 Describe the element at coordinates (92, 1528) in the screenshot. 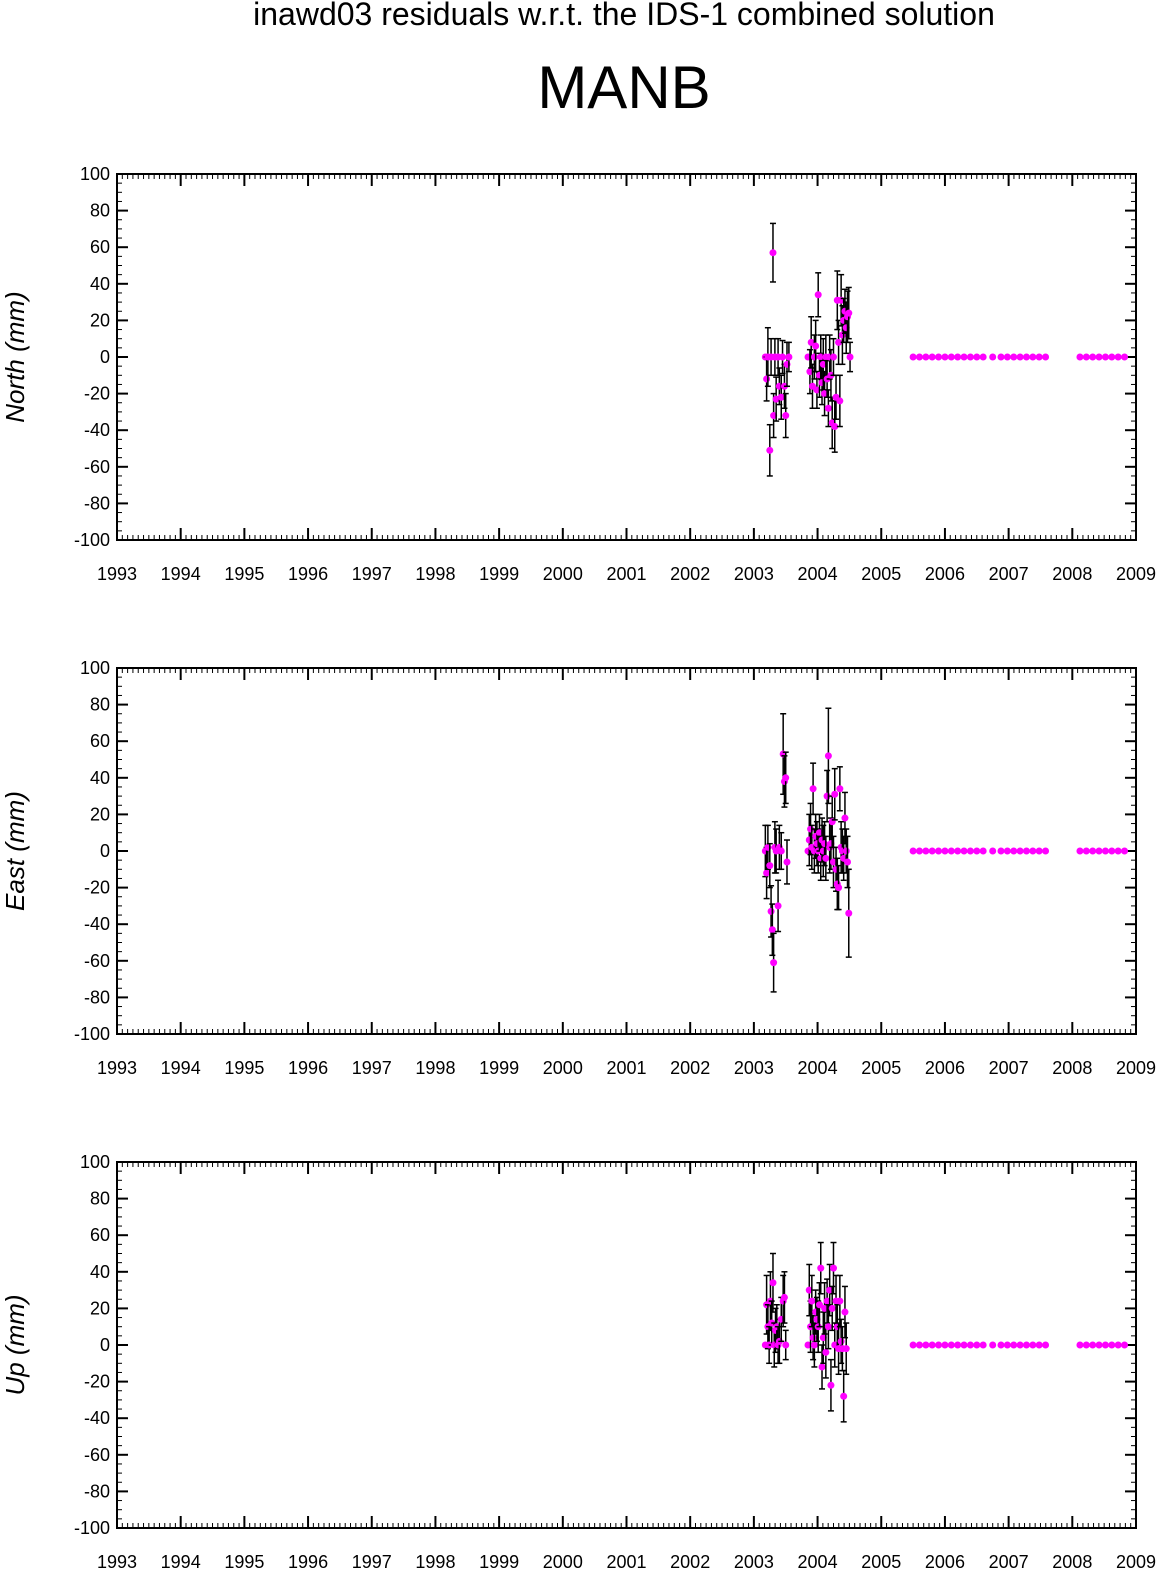

I see `y-tick-label: -100` at that location.